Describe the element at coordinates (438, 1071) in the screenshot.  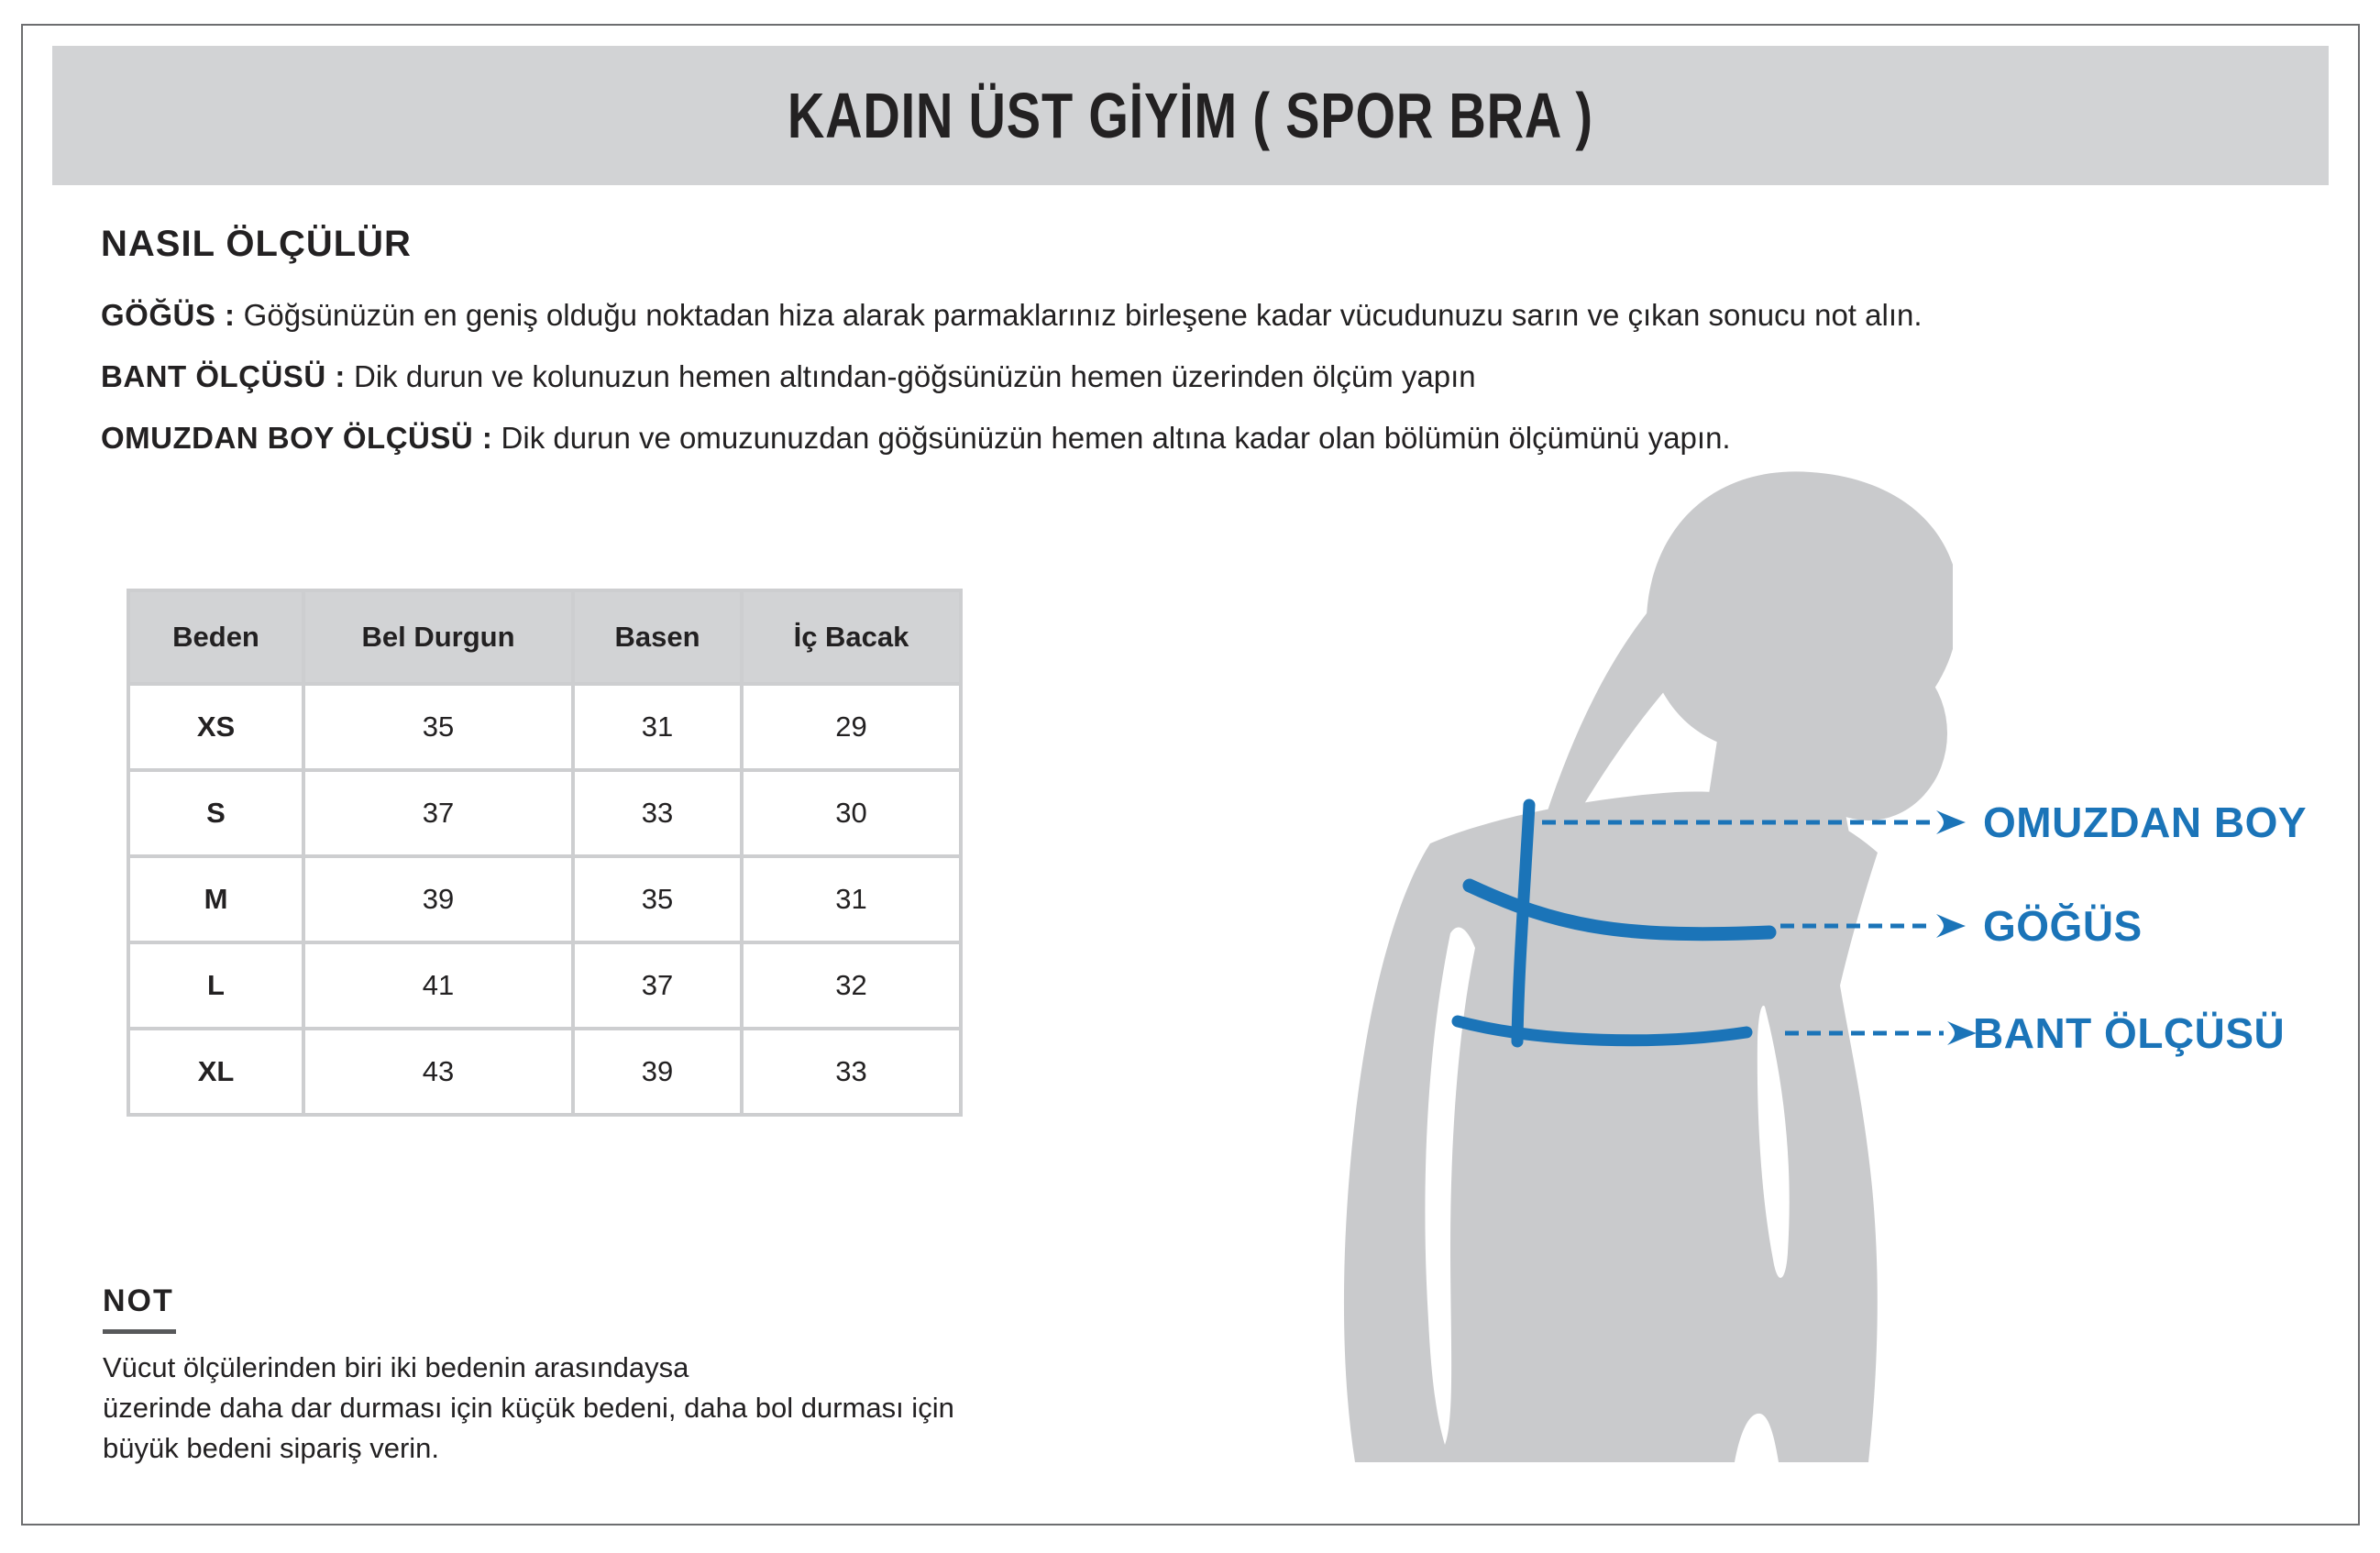
I see `table-cell: 43` at that location.